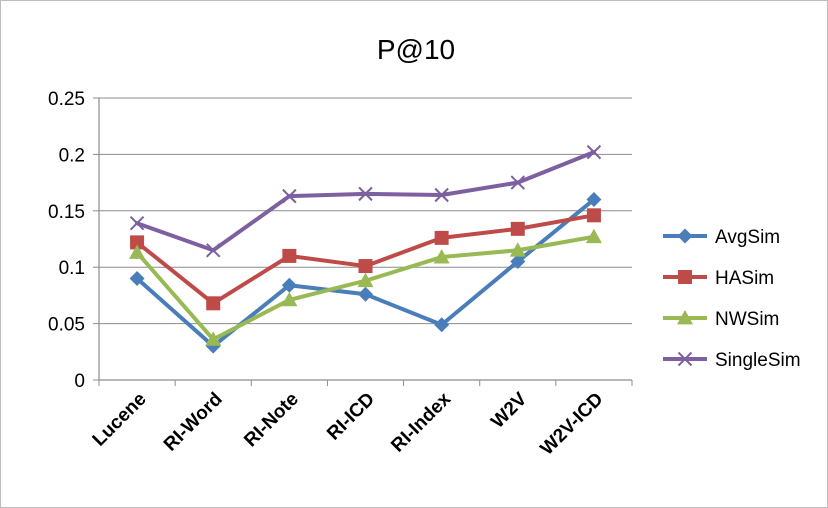 Image resolution: width=828 pixels, height=508 pixels. Describe the element at coordinates (744, 278) in the screenshot. I see `legend-label: HASim` at that location.